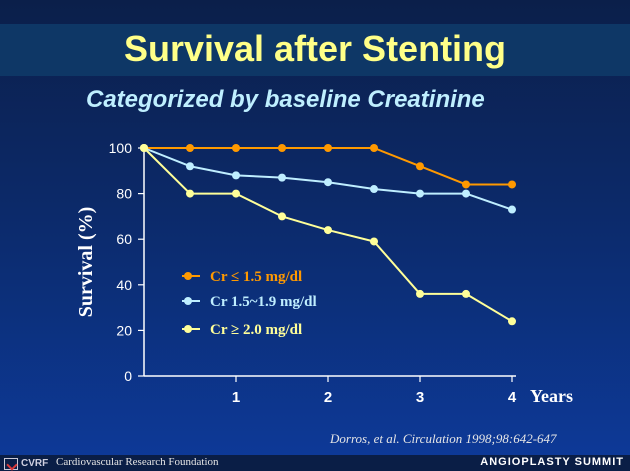  I want to click on y-tick-label: 40, so click(124, 285).